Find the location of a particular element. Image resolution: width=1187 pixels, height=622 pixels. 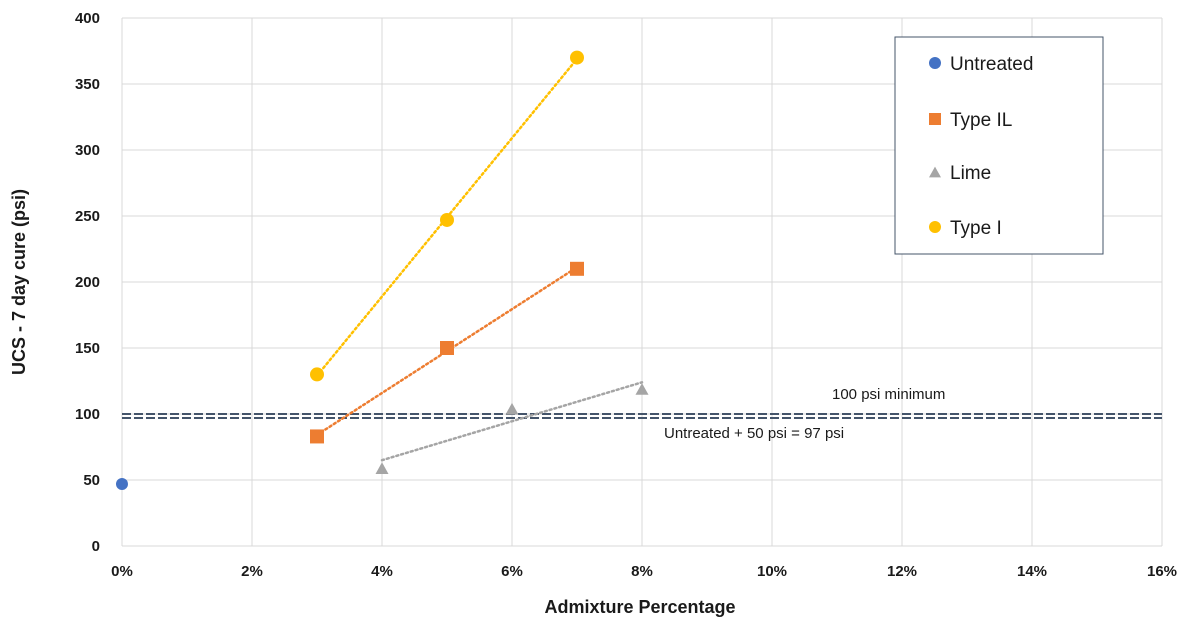

legend-label-type-i: Type I is located at coordinates (976, 228).